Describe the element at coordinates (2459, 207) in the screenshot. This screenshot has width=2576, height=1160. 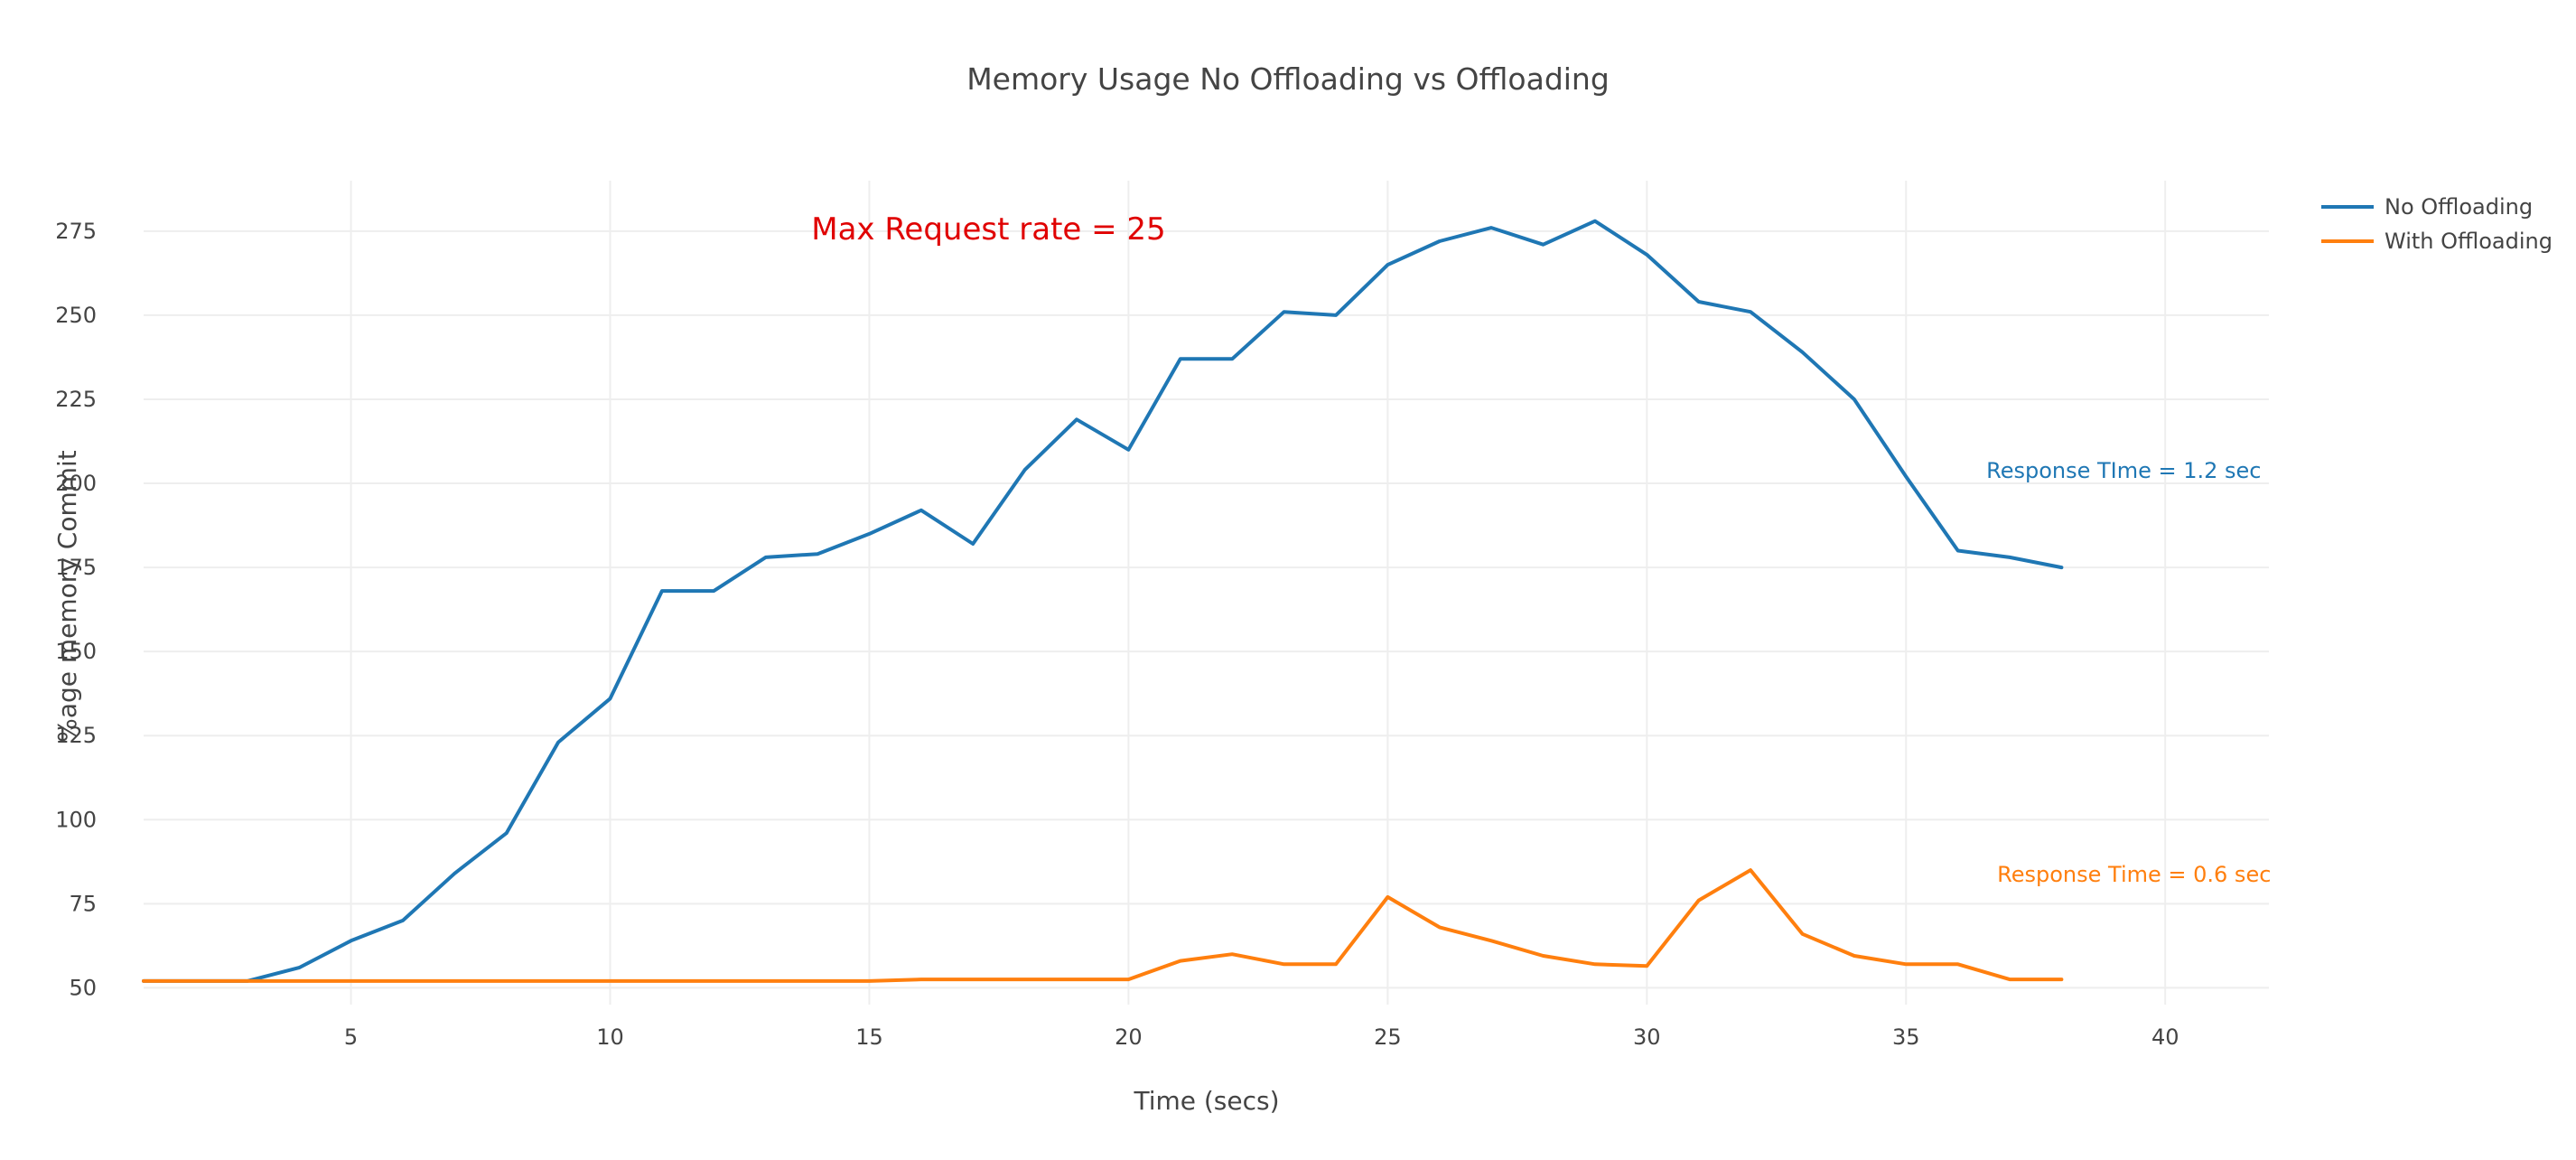
I see `legend-label: No Offloading` at that location.